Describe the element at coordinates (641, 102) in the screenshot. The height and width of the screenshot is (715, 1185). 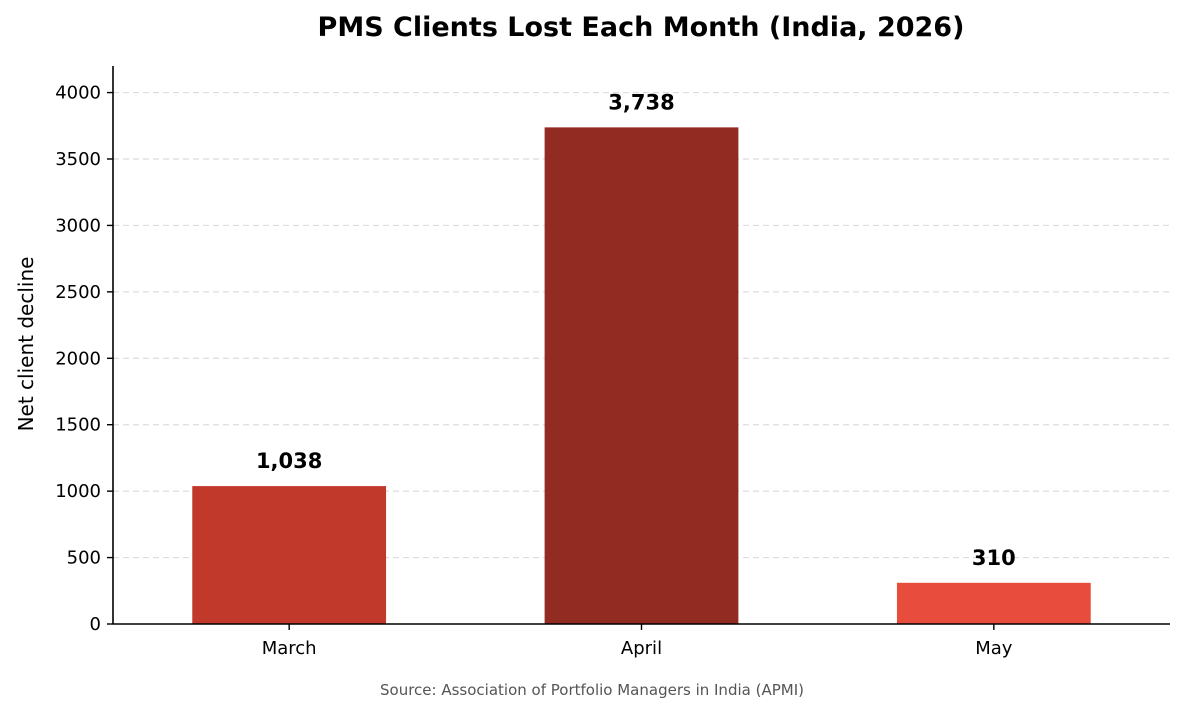
I see `data-label-april: 3,738` at that location.